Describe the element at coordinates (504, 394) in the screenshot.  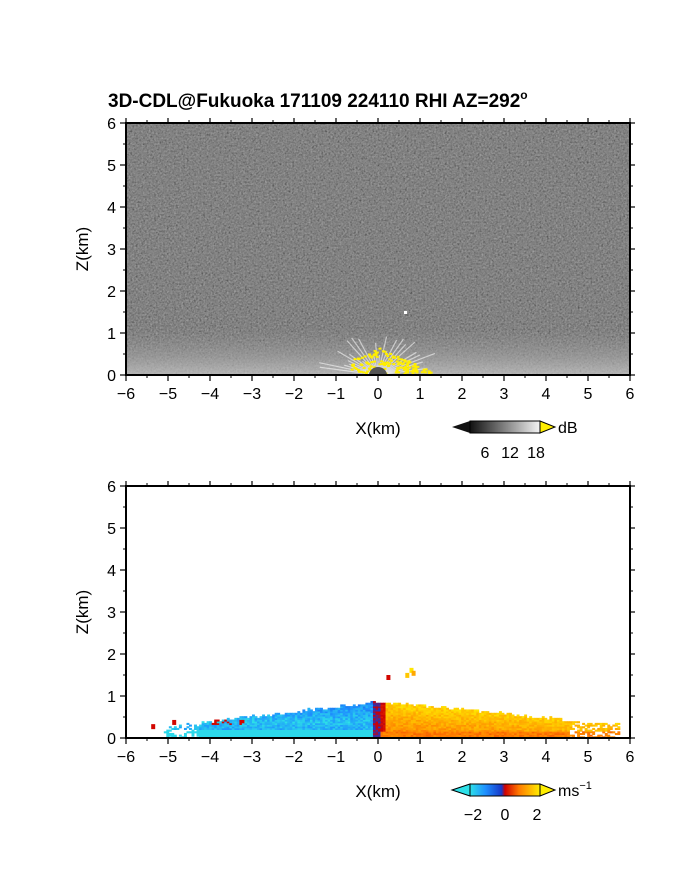
I see `x-tick-label: 3` at that location.